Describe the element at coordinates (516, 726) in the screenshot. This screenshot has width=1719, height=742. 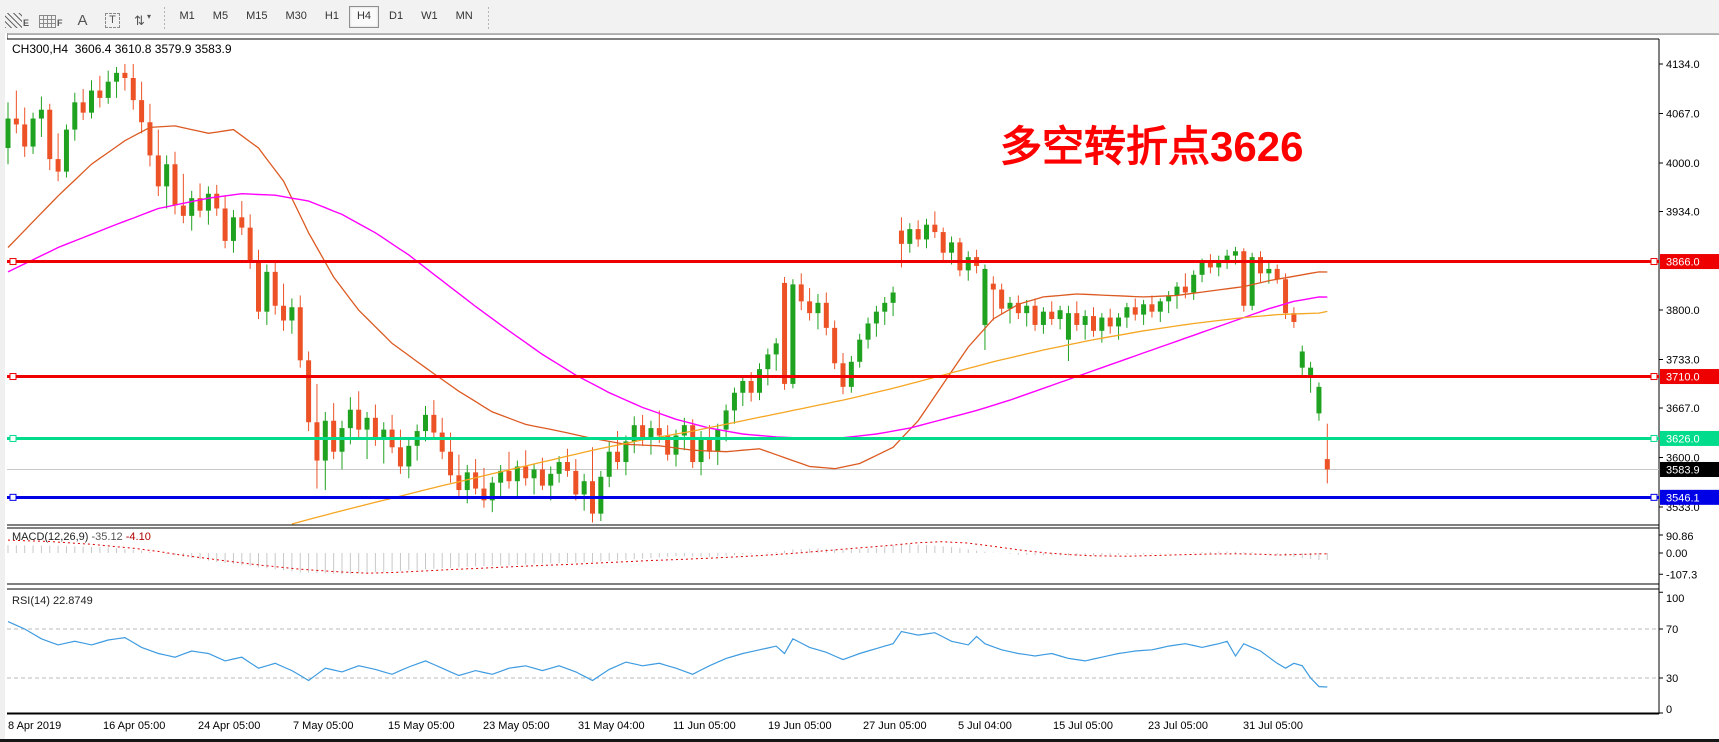
I see `time-axis-label: 23 May 05:00` at that location.